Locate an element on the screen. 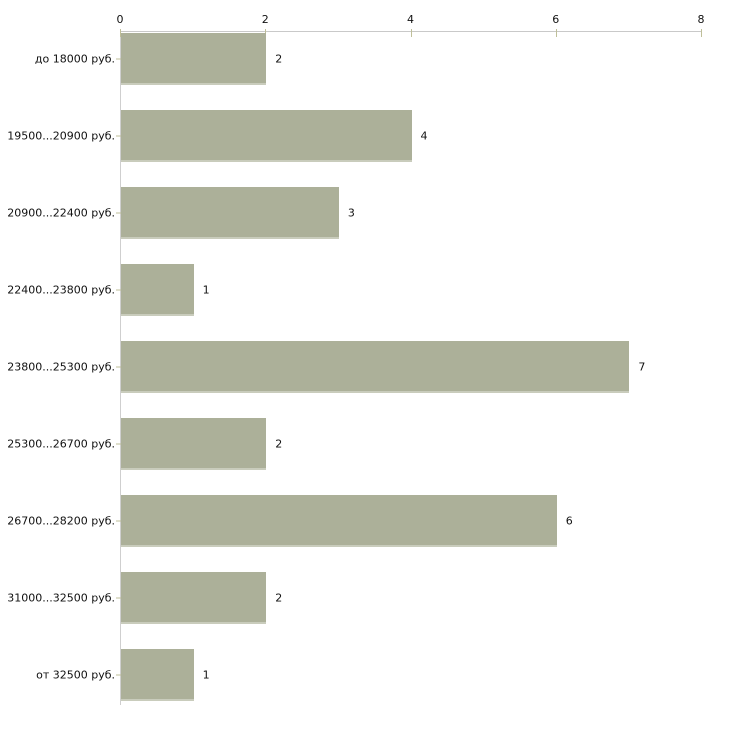 This screenshot has width=730, height=730. category-label: до 18000 руб. is located at coordinates (74, 59).